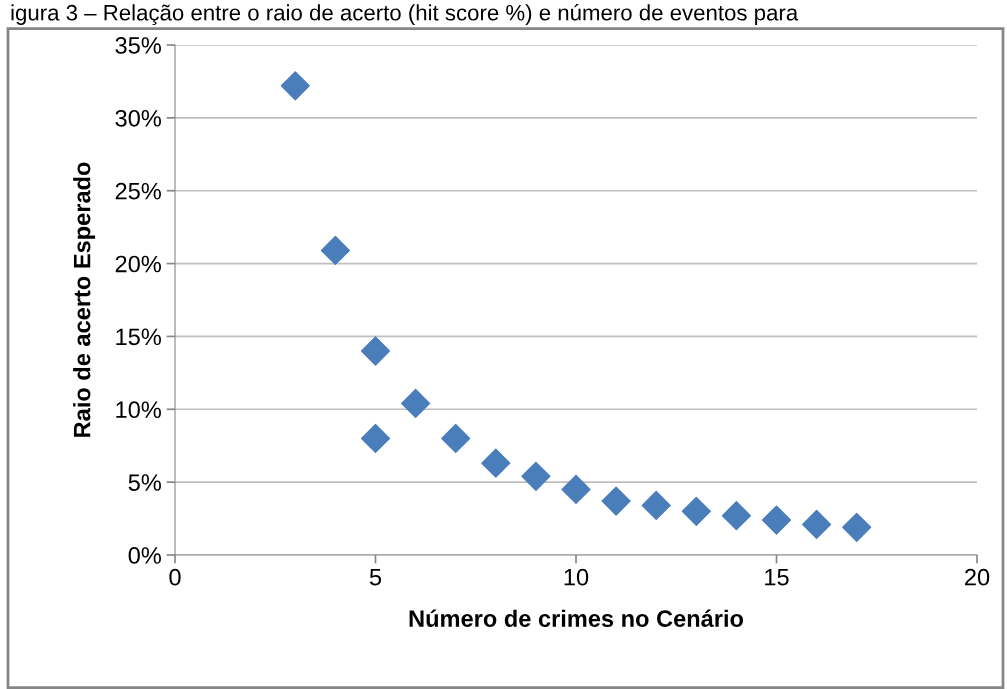 The width and height of the screenshot is (1007, 689). I want to click on y-tick-label: 0%, so click(144, 555).